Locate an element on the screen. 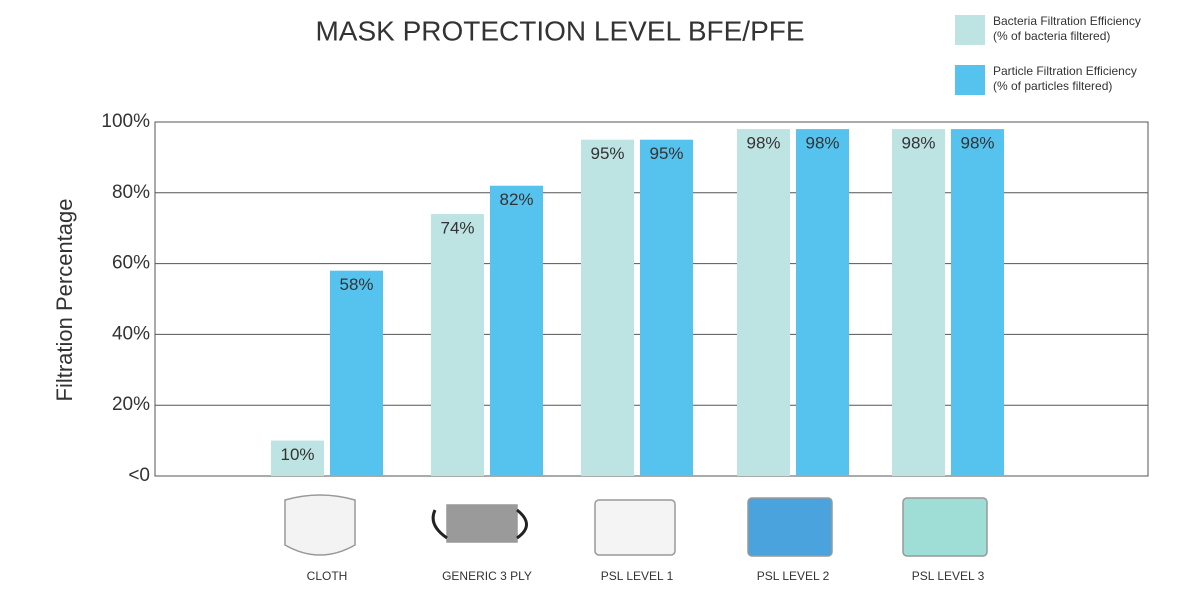 This screenshot has height=600, width=1200. value-label: 58% is located at coordinates (356, 284).